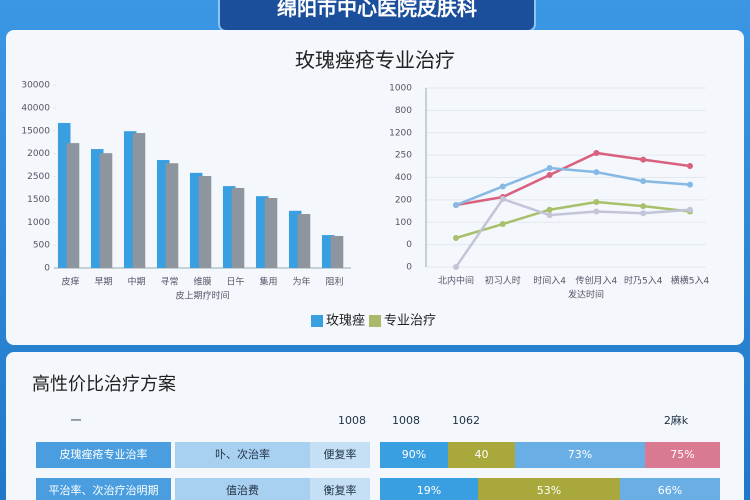 The height and width of the screenshot is (500, 750). What do you see at coordinates (403, 156) in the screenshot?
I see `y-tick-label: 250` at bounding box center [403, 156].